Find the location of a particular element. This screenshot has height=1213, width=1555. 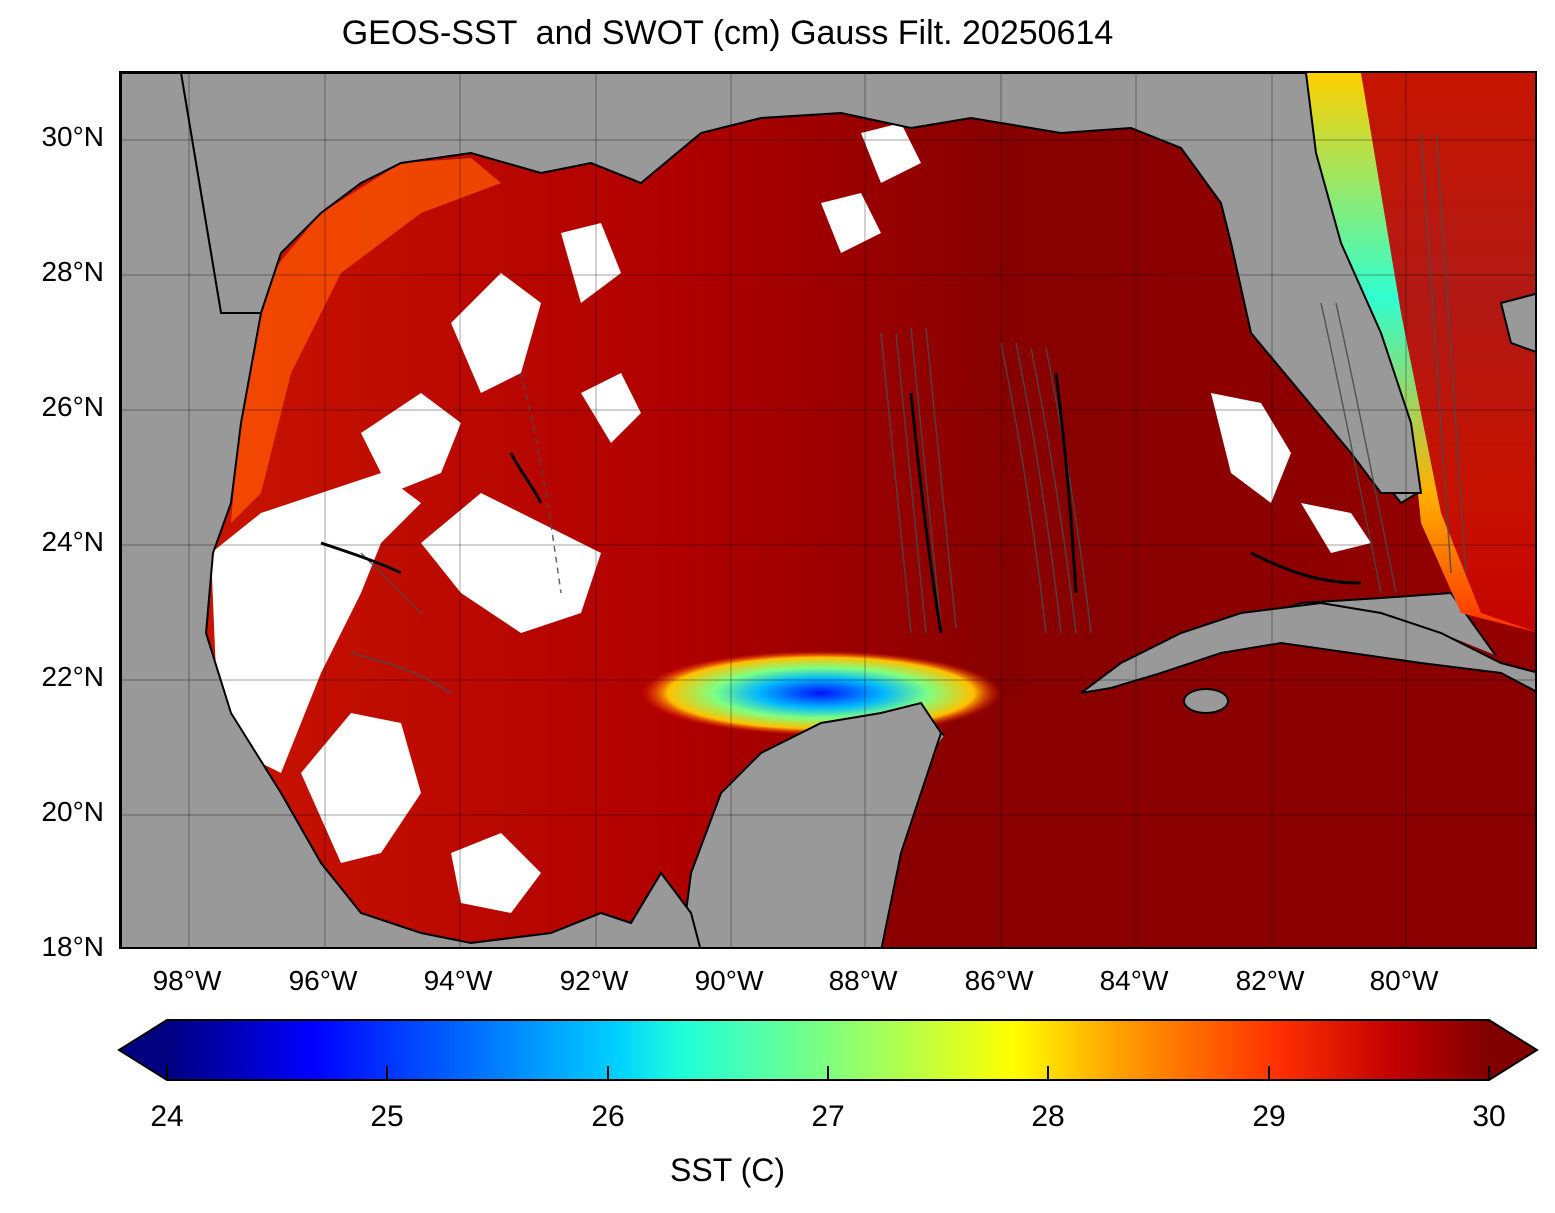

caribbean-ocean is located at coordinates (1208, 780).